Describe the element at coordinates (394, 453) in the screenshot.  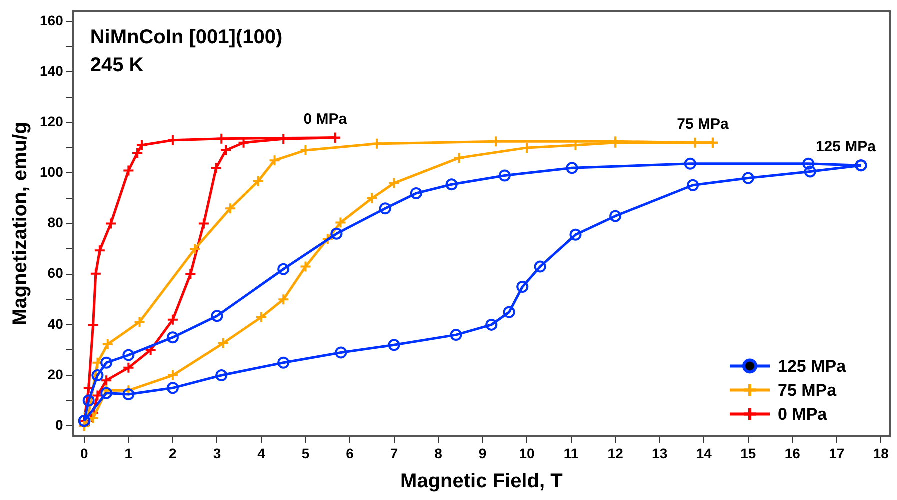
I see `x-tick-label: 7` at that location.